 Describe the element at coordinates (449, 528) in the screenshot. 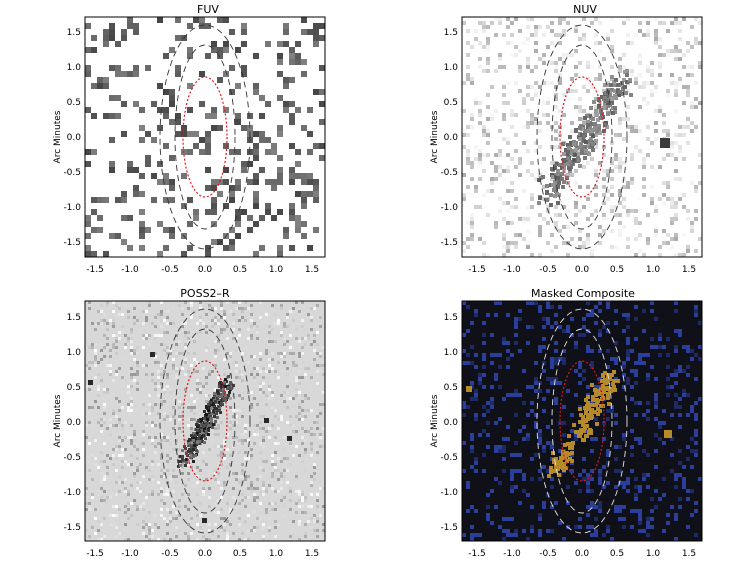

I see `svg-text: -1.5` at that location.